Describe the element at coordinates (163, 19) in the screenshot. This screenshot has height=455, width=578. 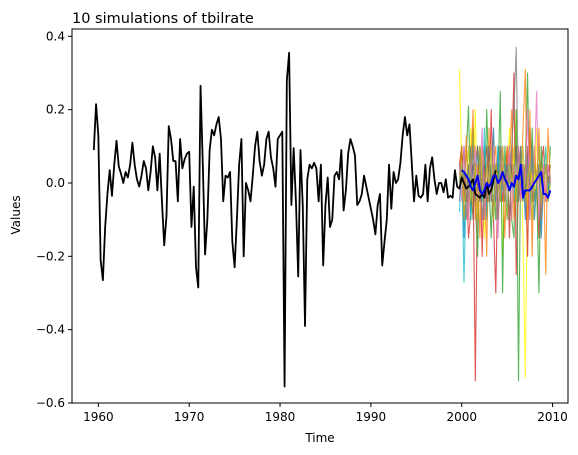
I see `chart-title: 10 simulations of tbilrate` at that location.